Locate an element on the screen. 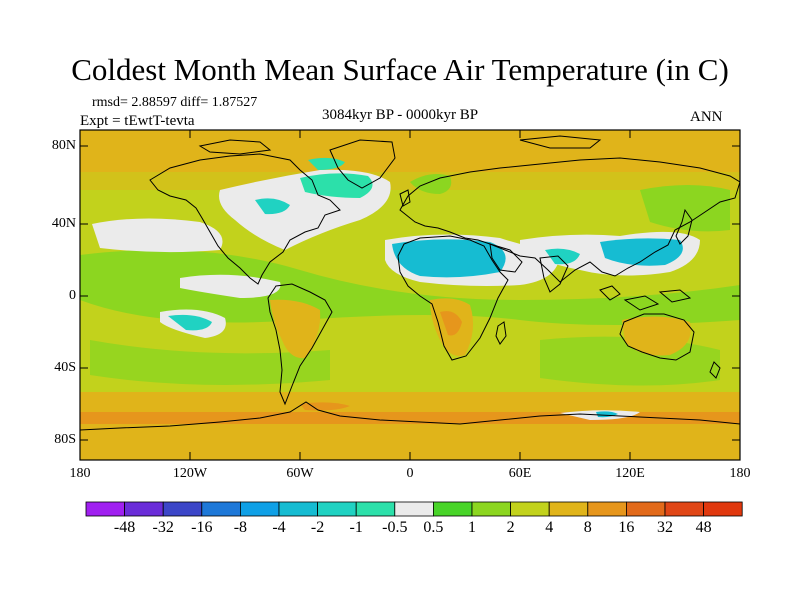  stats-text: rmsd= 2.88597 diff= 1.87527 is located at coordinates (175, 102).